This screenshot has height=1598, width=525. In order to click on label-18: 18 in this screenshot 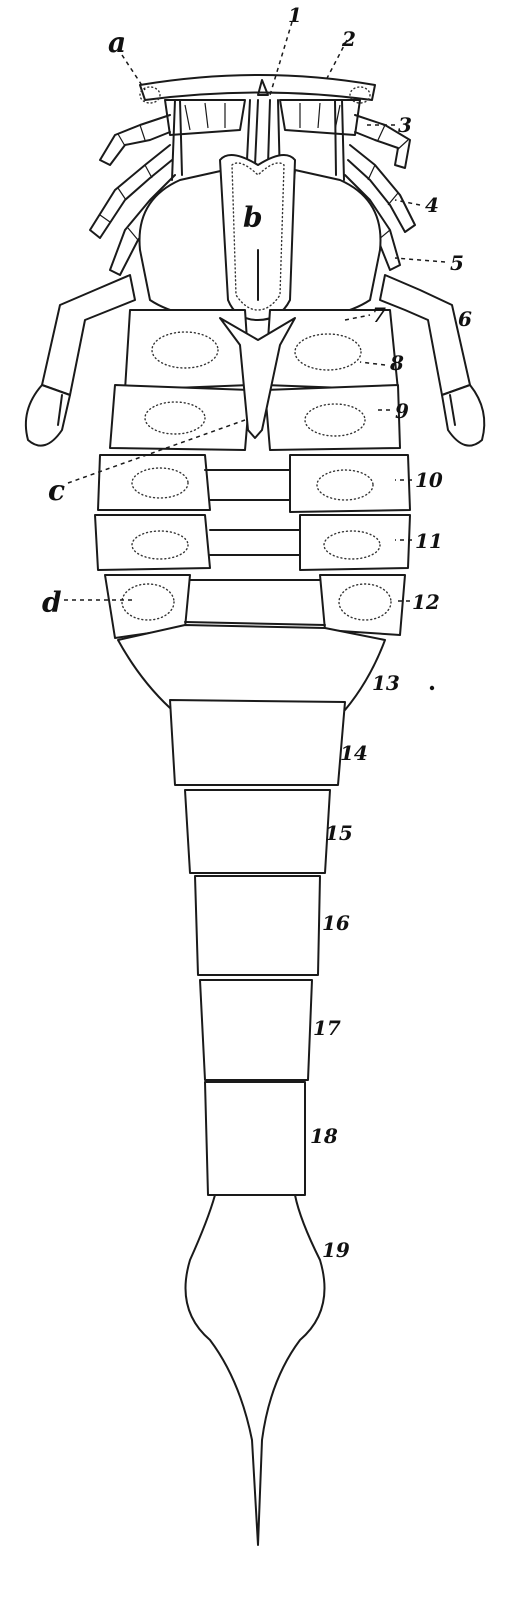, I will do `click(324, 1136)`.